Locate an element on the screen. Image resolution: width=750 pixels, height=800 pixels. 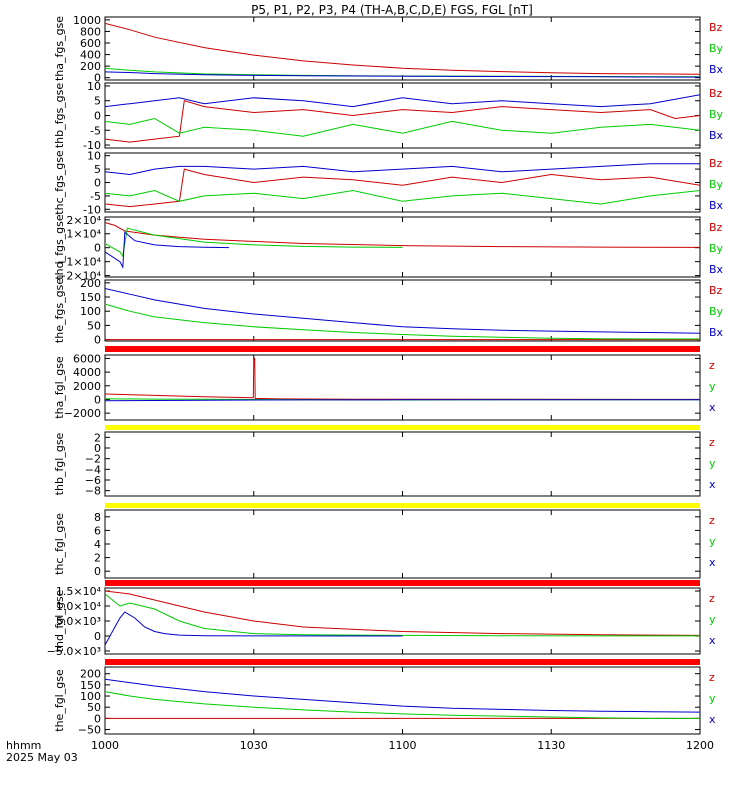
y-tick-label: 5.0×10³ is located at coordinates (78, 621).